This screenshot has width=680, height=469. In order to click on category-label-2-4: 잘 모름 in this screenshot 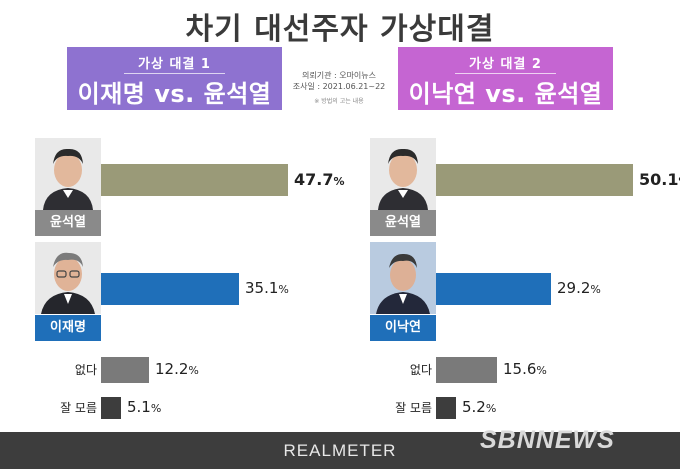, I will do `click(413, 408)`.